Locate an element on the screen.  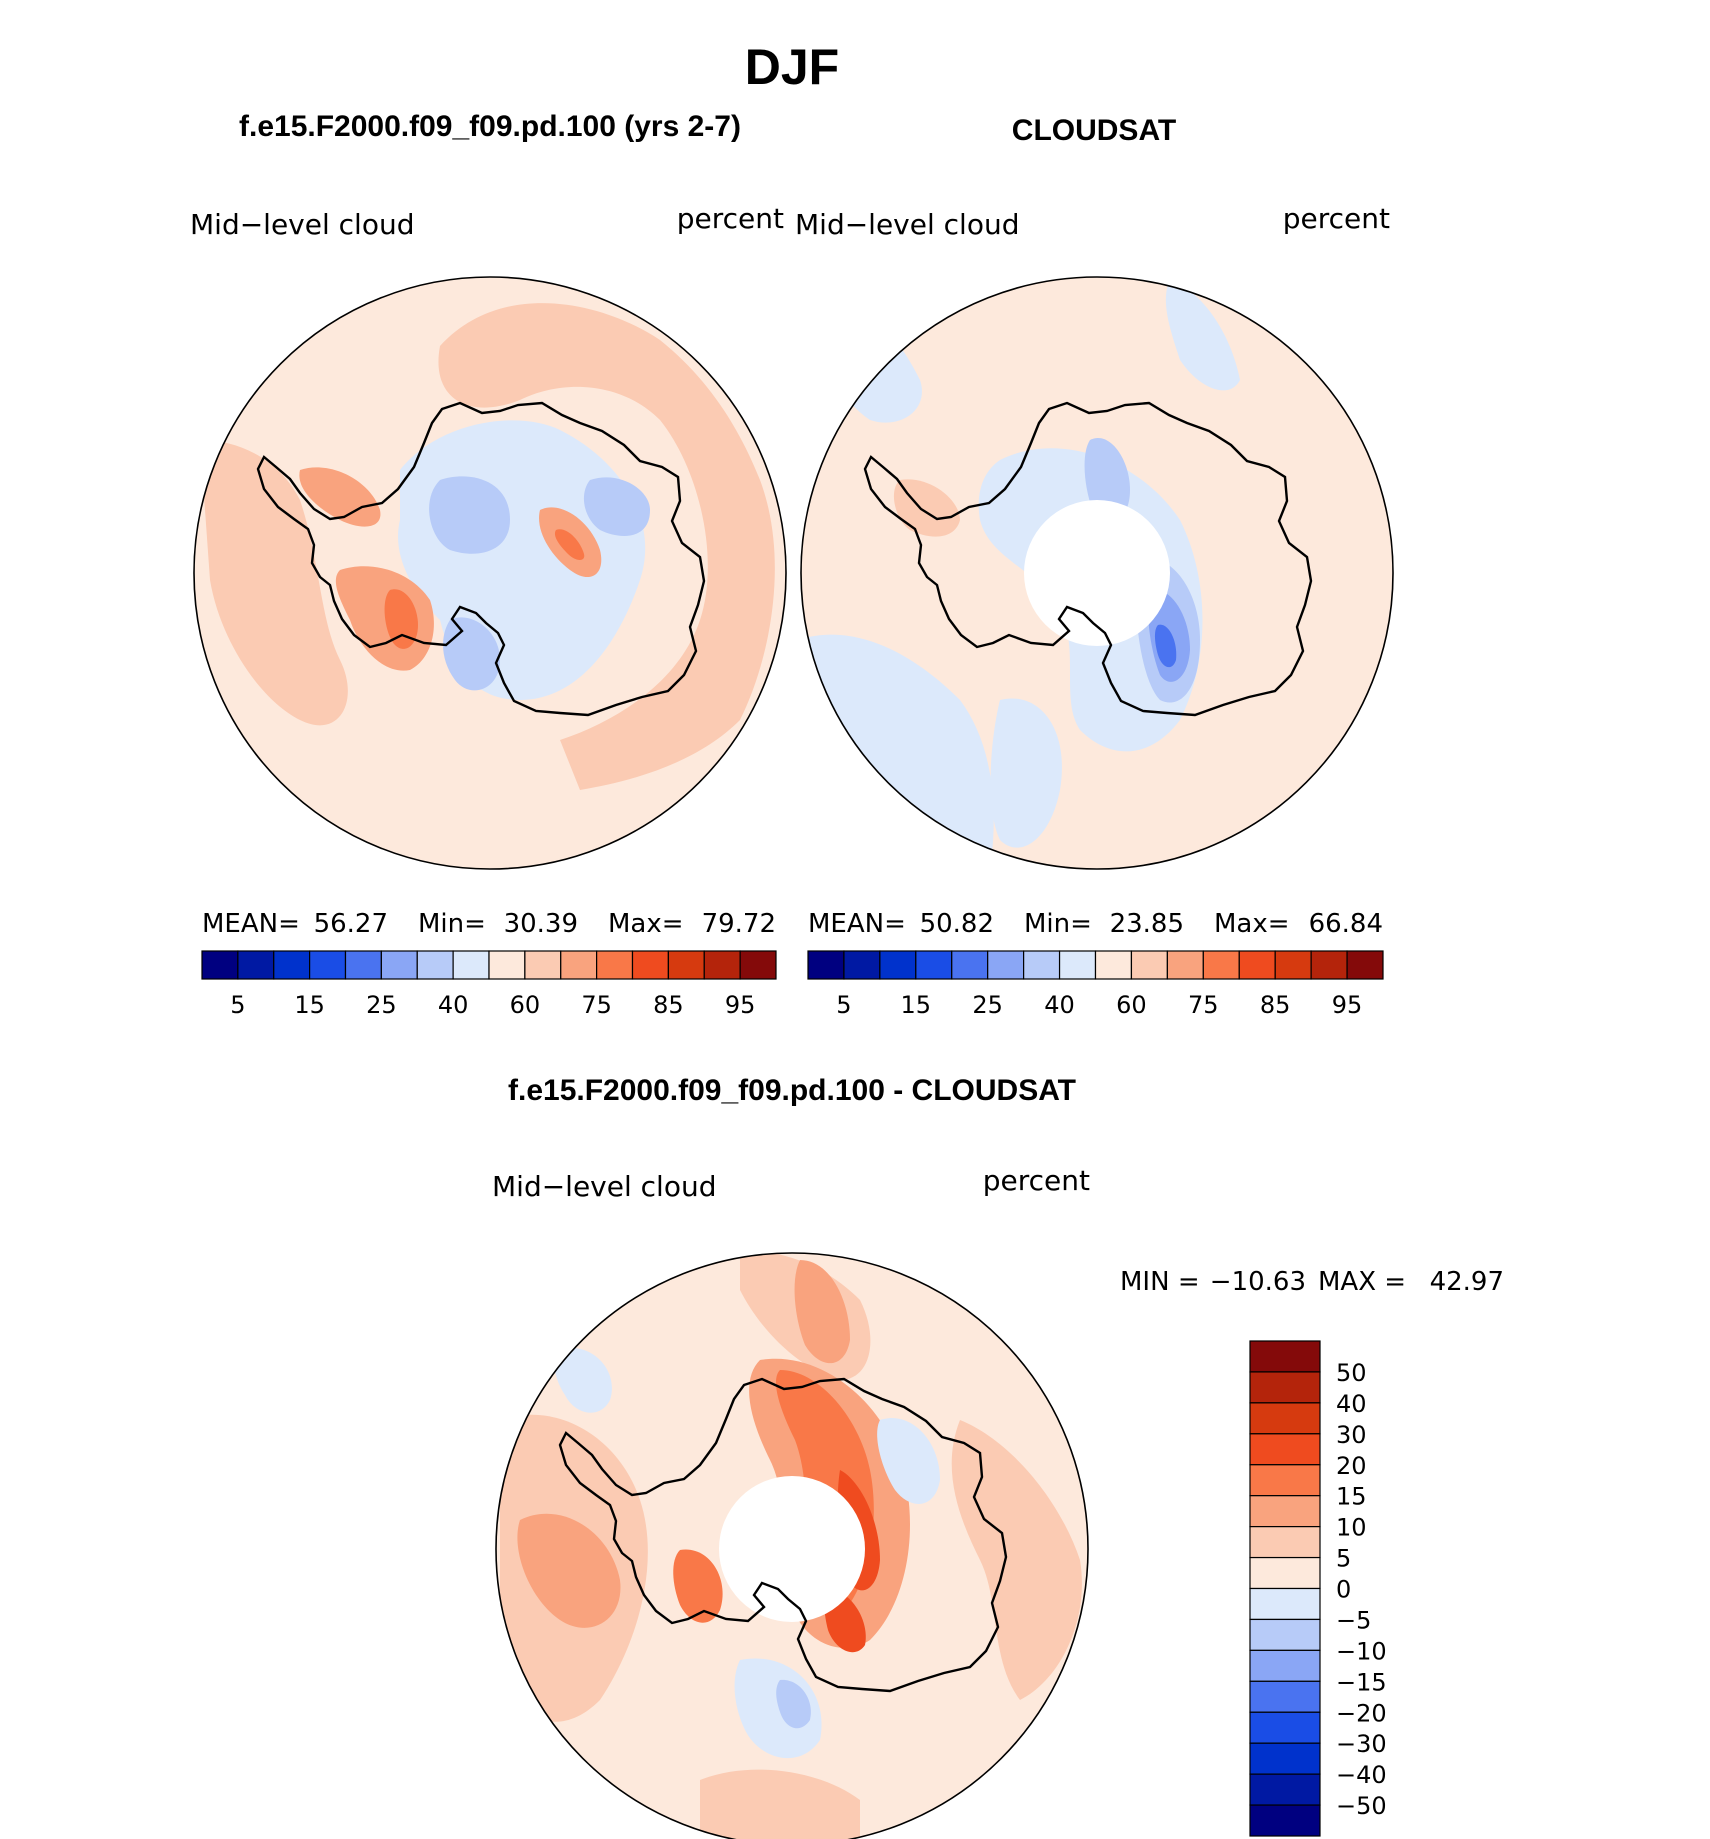
panel-obs-border is located at coordinates (1097, 573).